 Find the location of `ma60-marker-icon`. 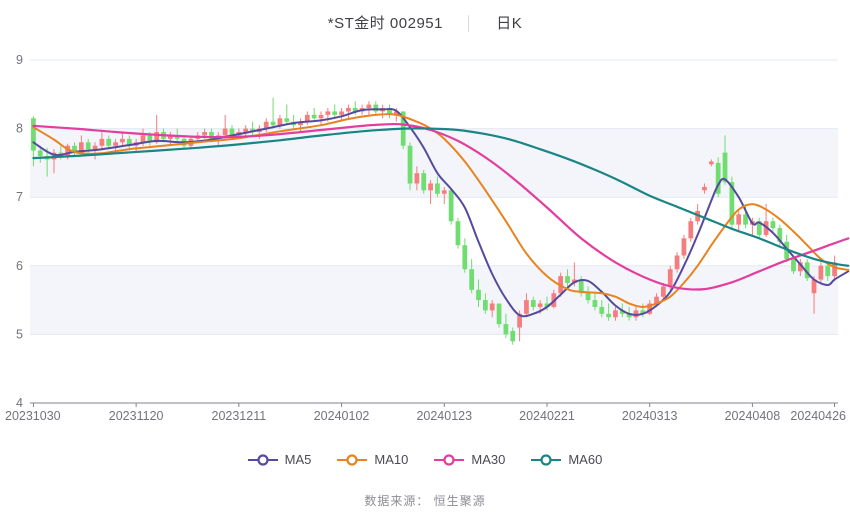

ma60-marker-icon is located at coordinates (546, 459).